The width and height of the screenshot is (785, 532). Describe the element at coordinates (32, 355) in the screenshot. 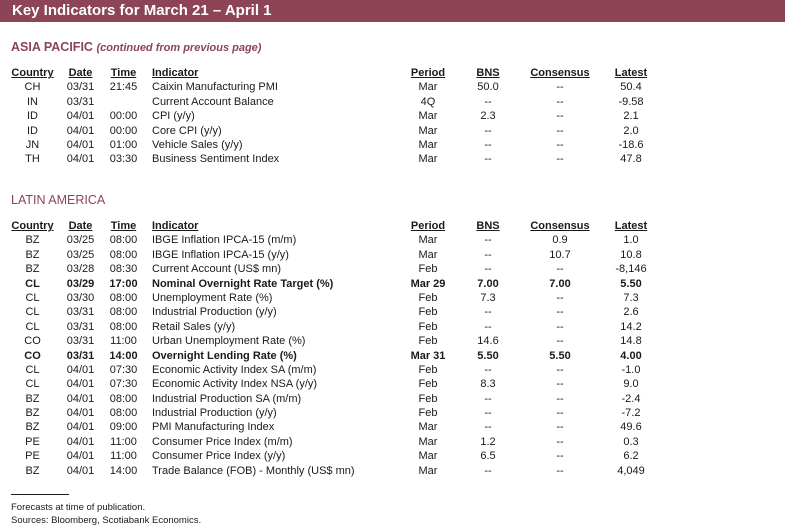

I see `cell-country: CO` at that location.